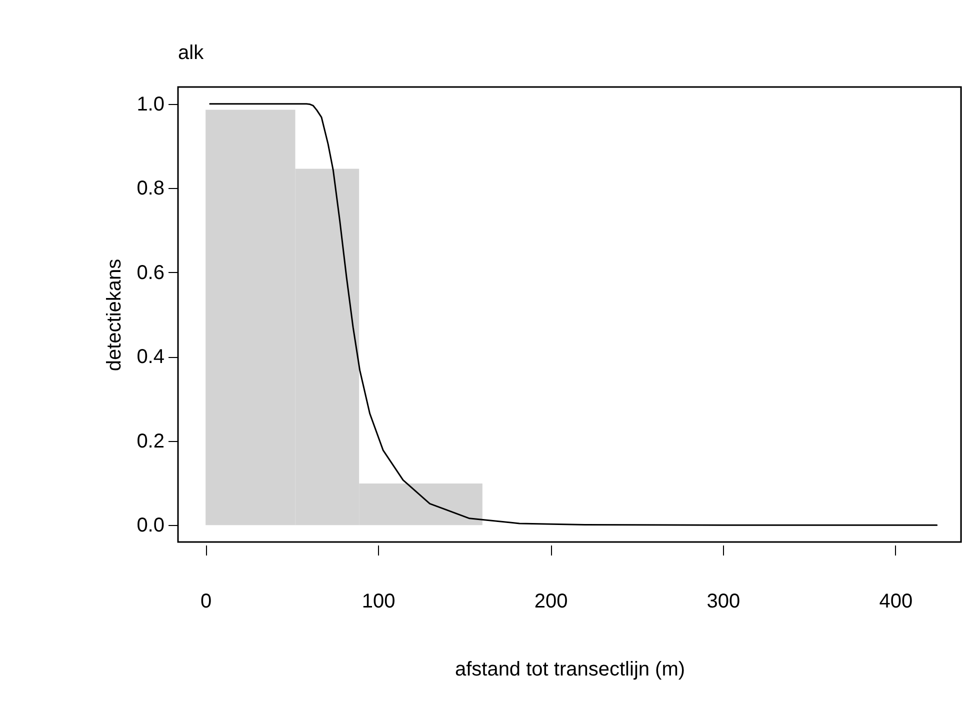  I want to click on y-tick-label: 1.0, so click(150, 104).